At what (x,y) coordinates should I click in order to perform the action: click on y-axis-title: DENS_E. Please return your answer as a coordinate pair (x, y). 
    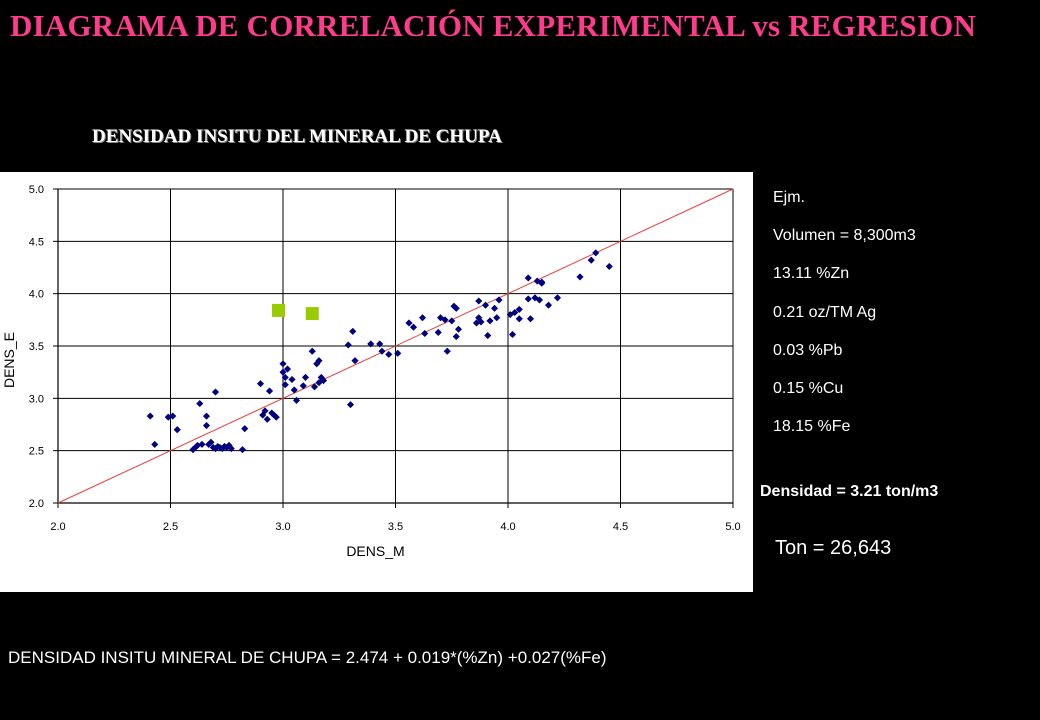
    Looking at the image, I should click on (9, 360).